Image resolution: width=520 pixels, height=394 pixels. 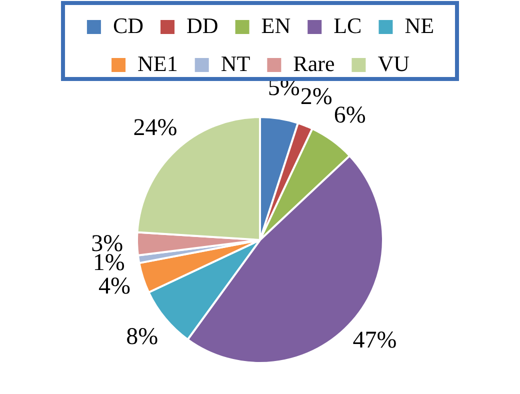 I want to click on legend-label: NE, so click(x=419, y=25).